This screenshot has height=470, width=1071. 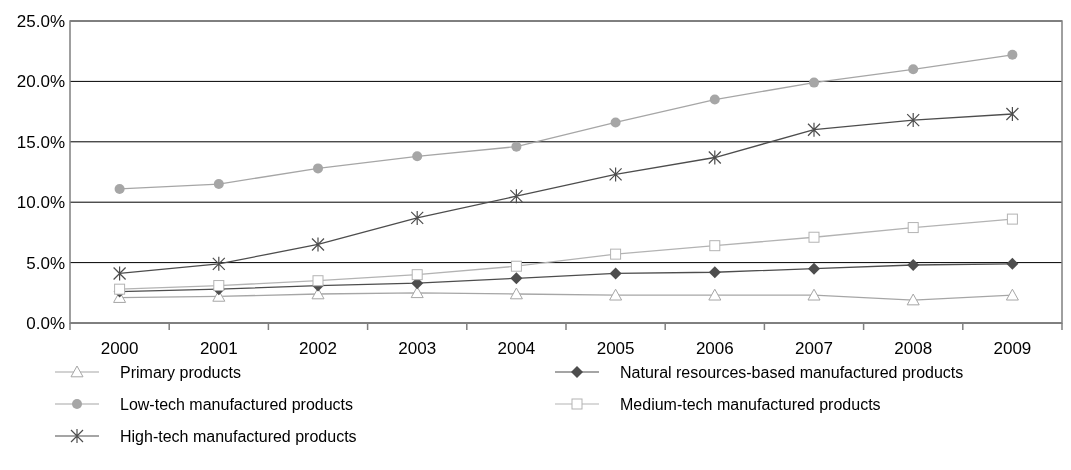 What do you see at coordinates (1012, 348) in the screenshot?
I see `x-tick-label: 2009` at bounding box center [1012, 348].